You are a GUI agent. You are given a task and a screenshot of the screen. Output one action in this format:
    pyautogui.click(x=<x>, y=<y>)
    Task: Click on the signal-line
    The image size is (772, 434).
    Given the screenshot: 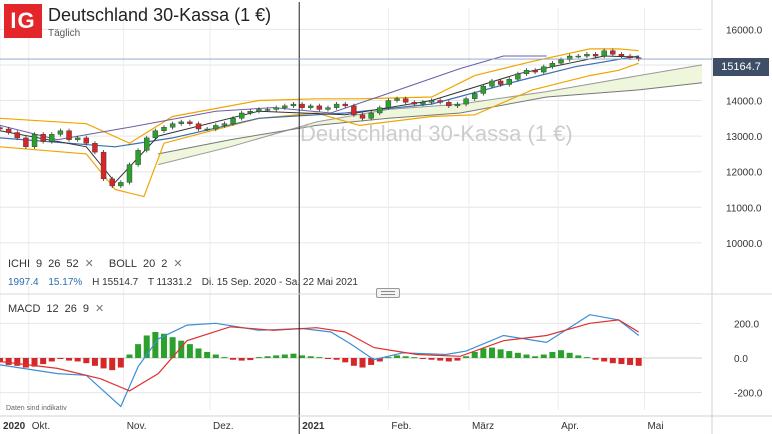 What is the action you would take?
    pyautogui.click(x=320, y=355)
    